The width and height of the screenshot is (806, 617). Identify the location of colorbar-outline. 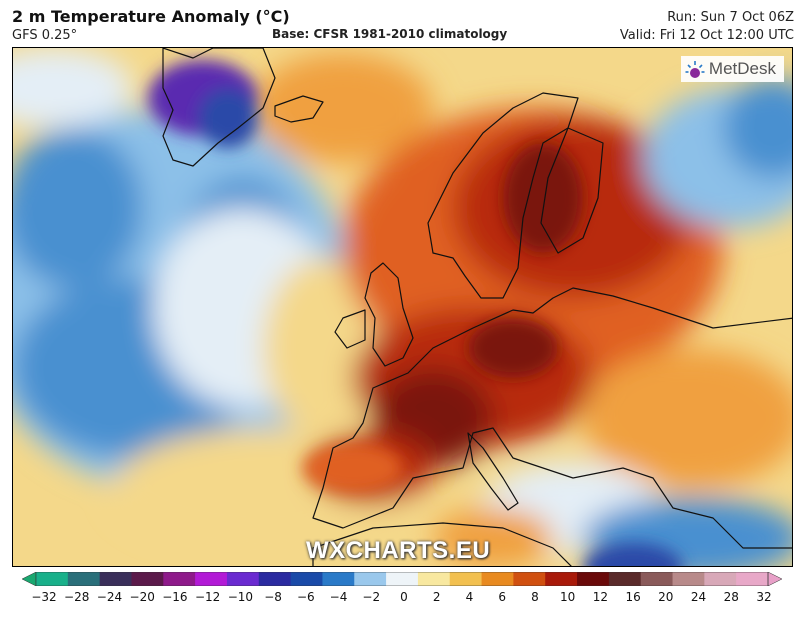
(402, 579).